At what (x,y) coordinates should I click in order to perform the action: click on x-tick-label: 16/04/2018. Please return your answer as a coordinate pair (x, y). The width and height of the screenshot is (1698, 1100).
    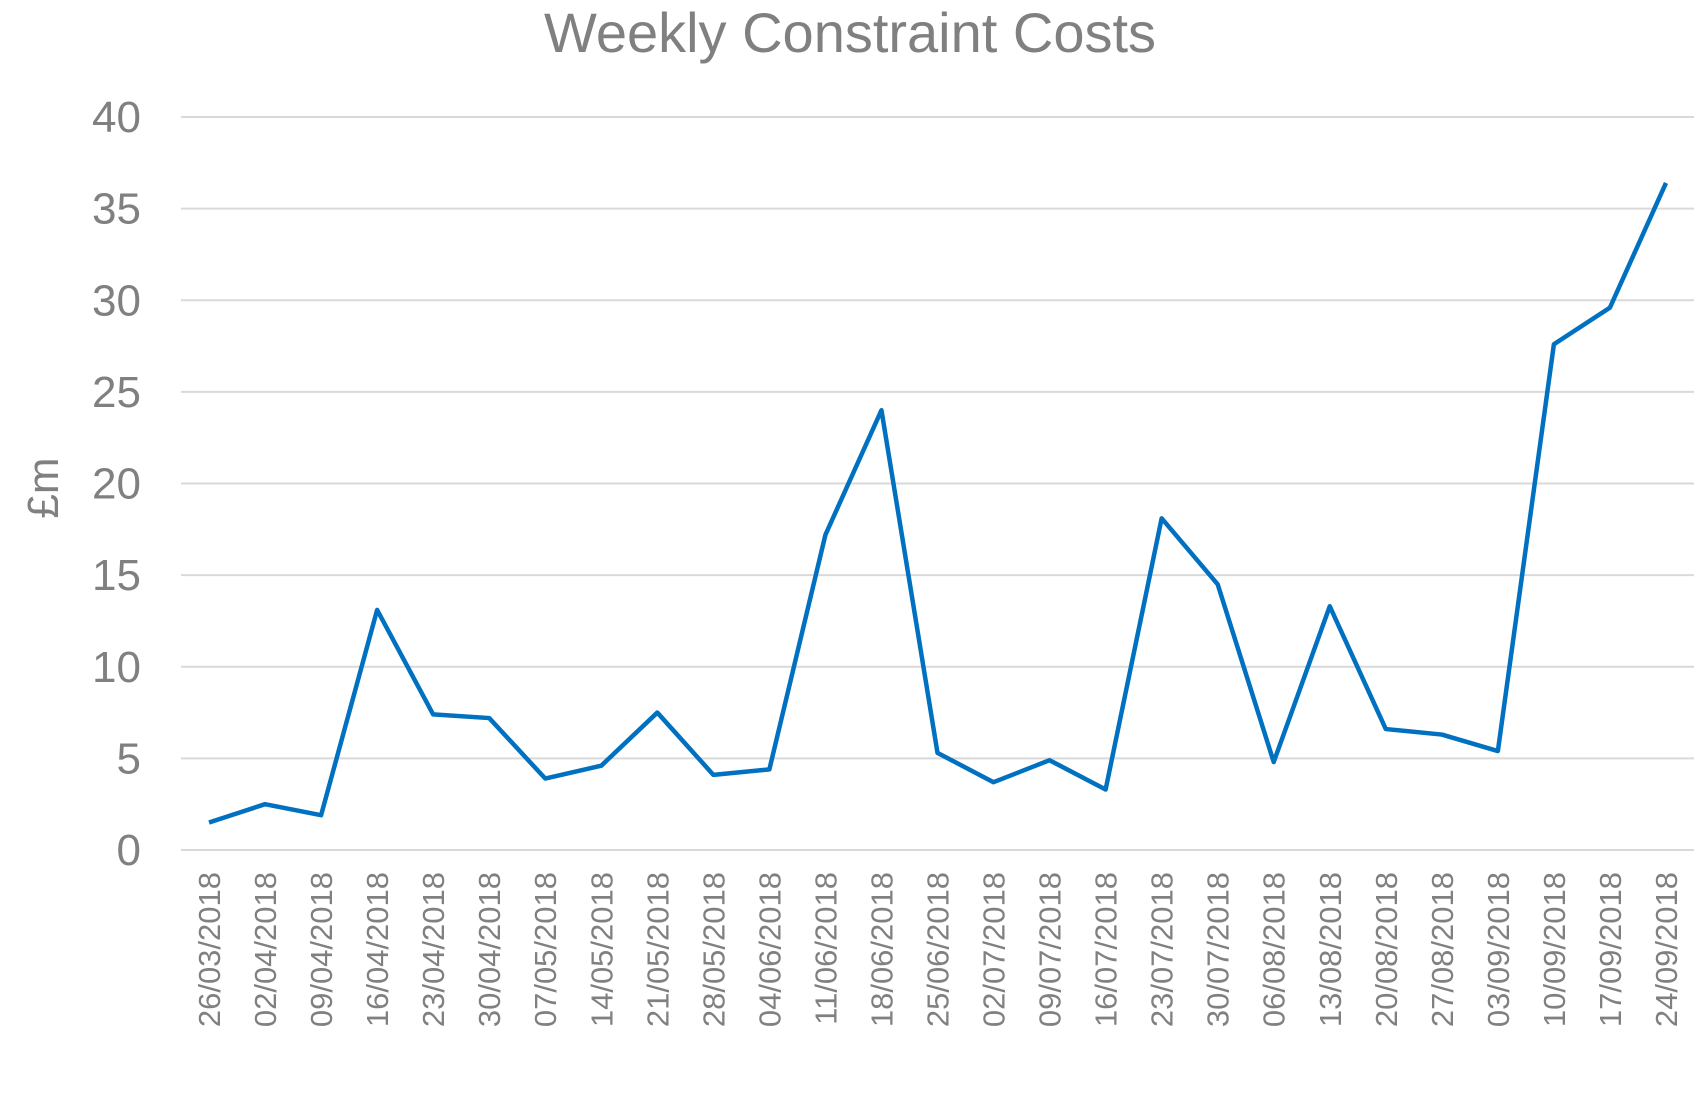
    Looking at the image, I should click on (377, 949).